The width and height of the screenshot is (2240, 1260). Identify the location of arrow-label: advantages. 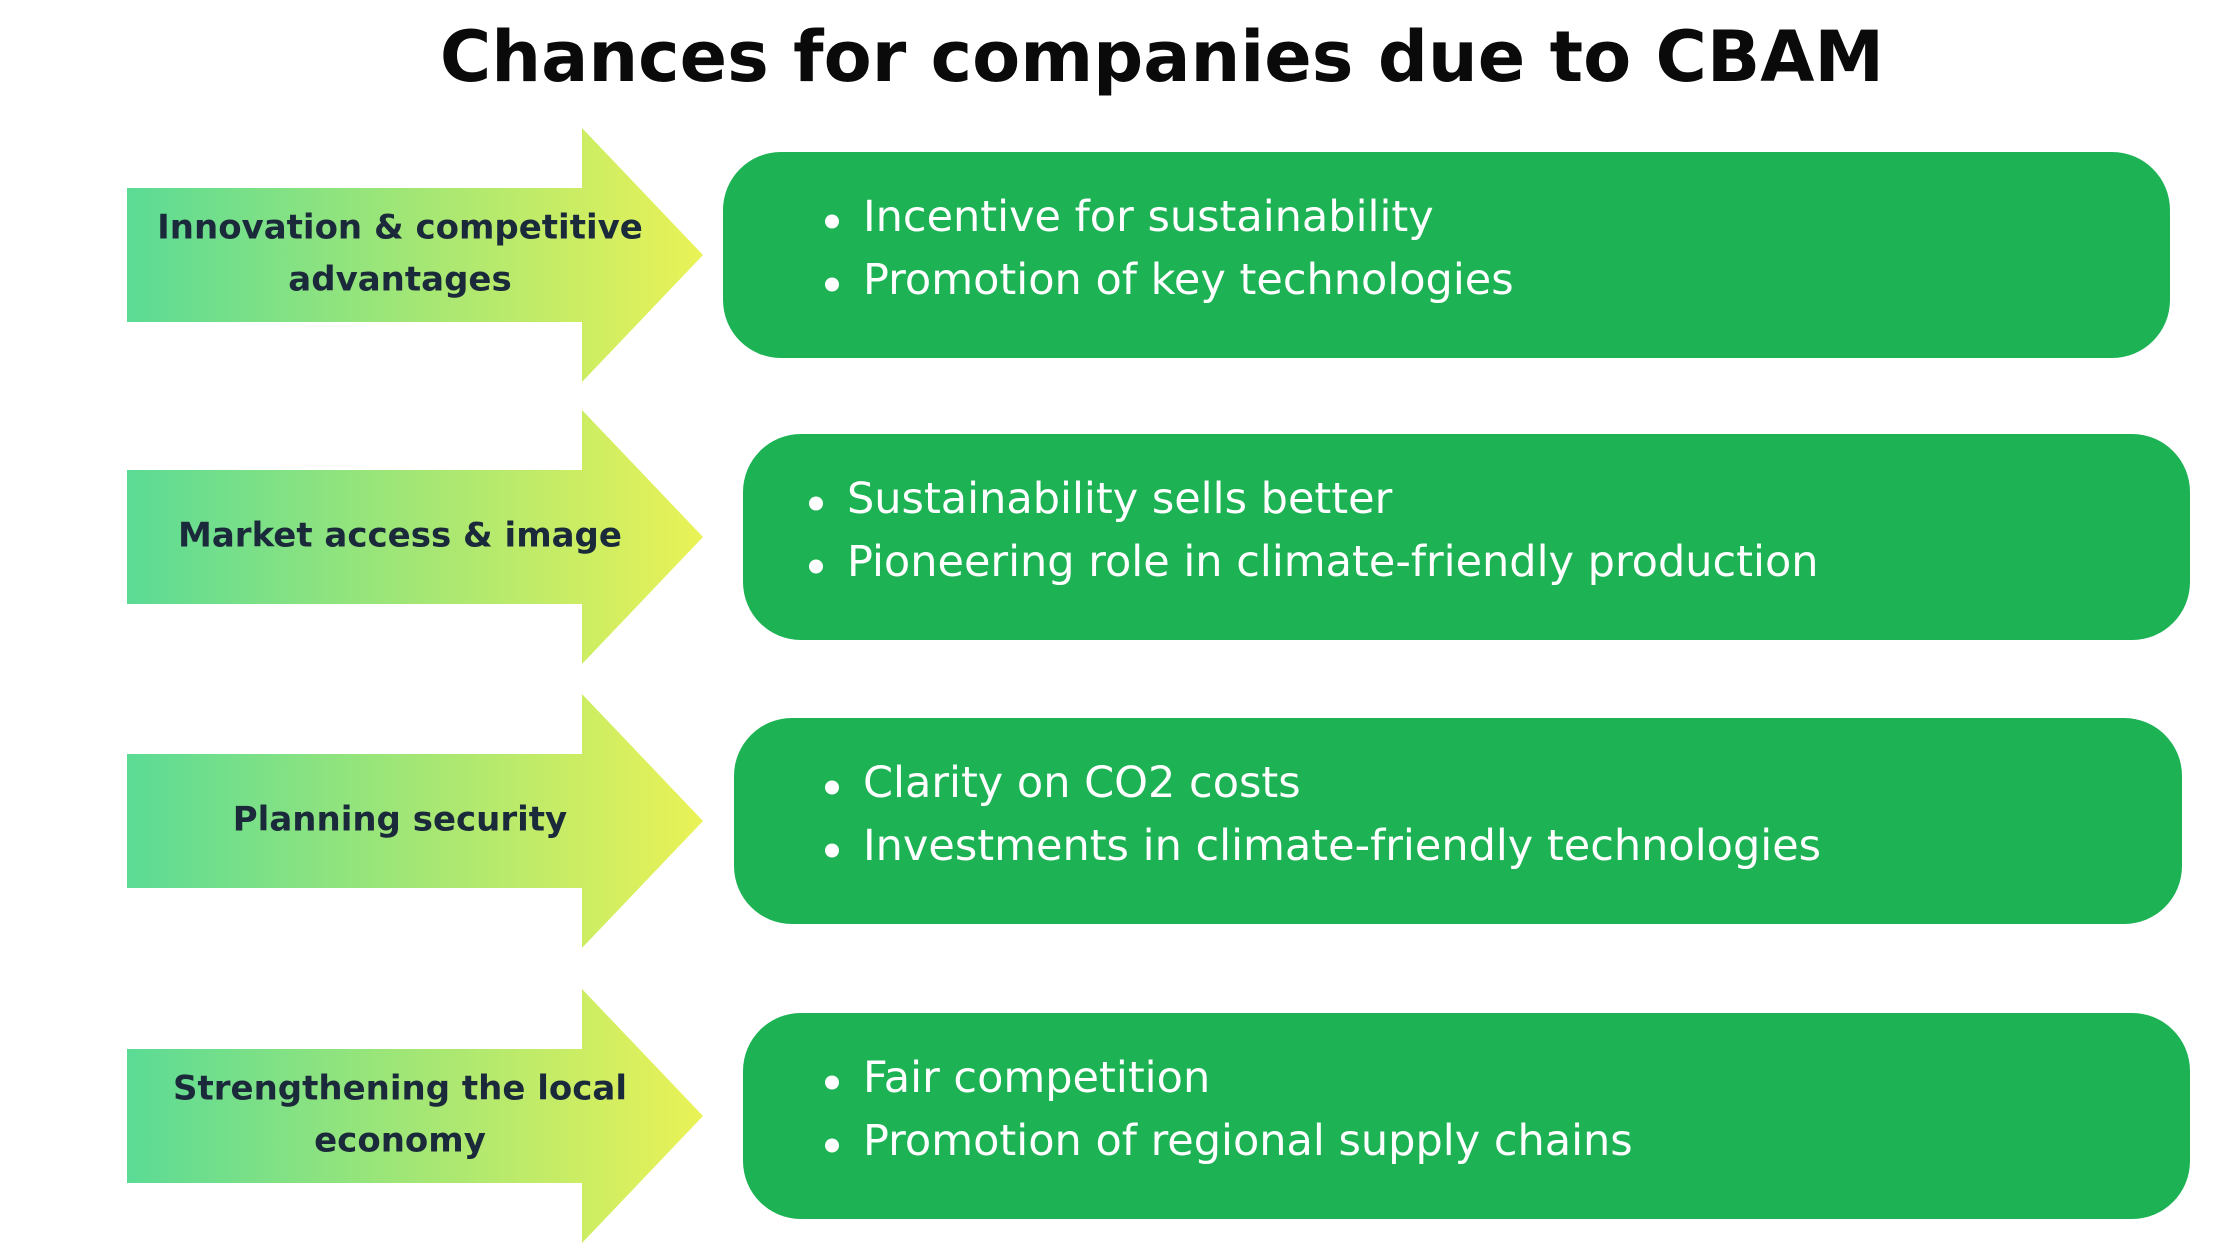
(399, 280).